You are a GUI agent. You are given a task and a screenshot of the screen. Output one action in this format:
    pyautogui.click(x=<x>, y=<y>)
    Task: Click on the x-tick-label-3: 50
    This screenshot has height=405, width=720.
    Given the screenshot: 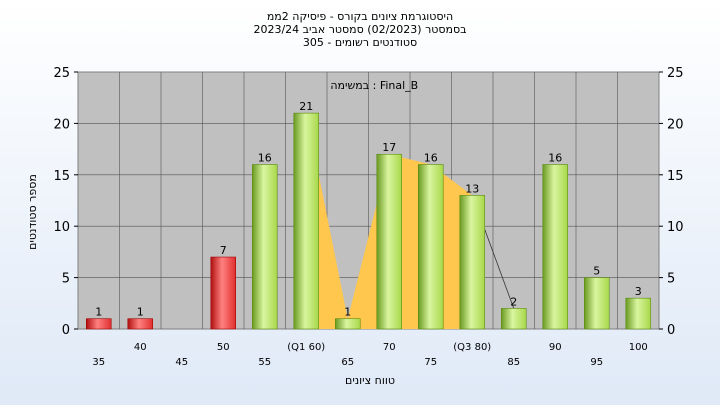 What is the action you would take?
    pyautogui.click(x=223, y=347)
    